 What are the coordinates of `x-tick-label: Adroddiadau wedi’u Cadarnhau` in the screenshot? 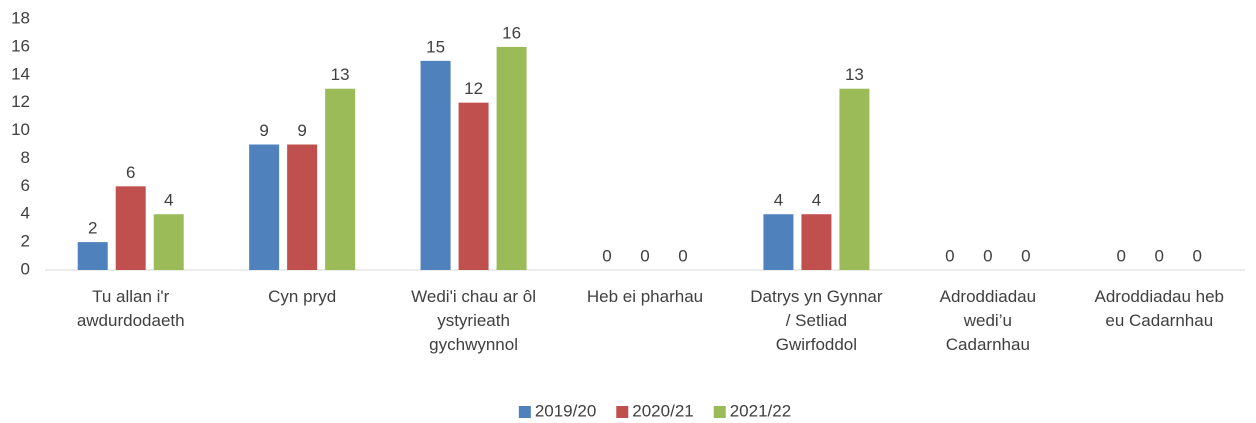 It's located at (988, 320).